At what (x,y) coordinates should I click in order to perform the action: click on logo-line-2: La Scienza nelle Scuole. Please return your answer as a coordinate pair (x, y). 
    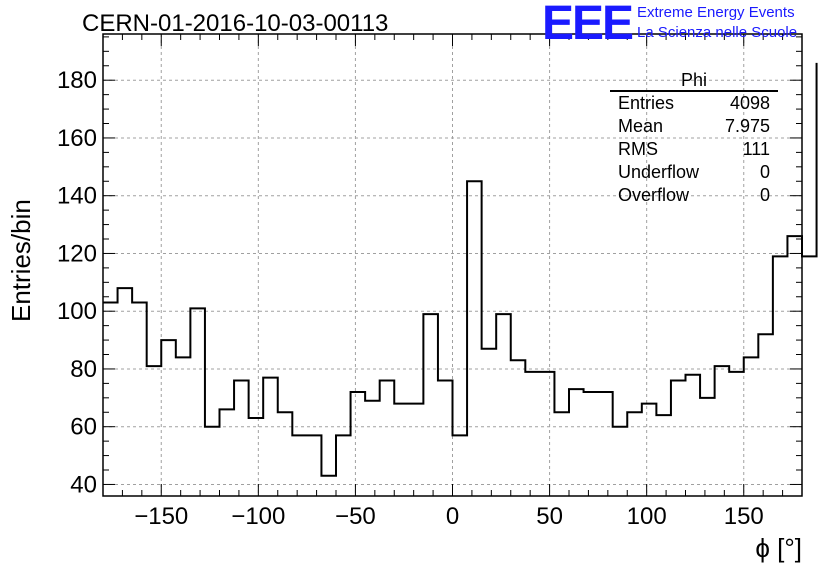
    Looking at the image, I should click on (717, 32).